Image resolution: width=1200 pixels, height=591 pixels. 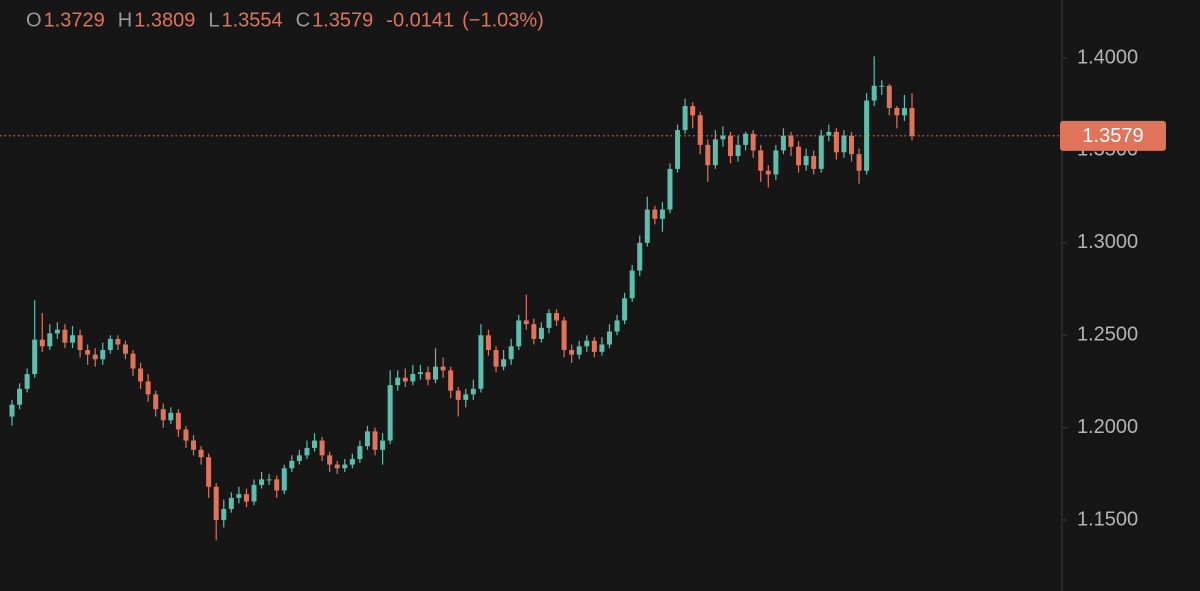 What do you see at coordinates (213, 20) in the screenshot?
I see `ohlc-key: L` at bounding box center [213, 20].